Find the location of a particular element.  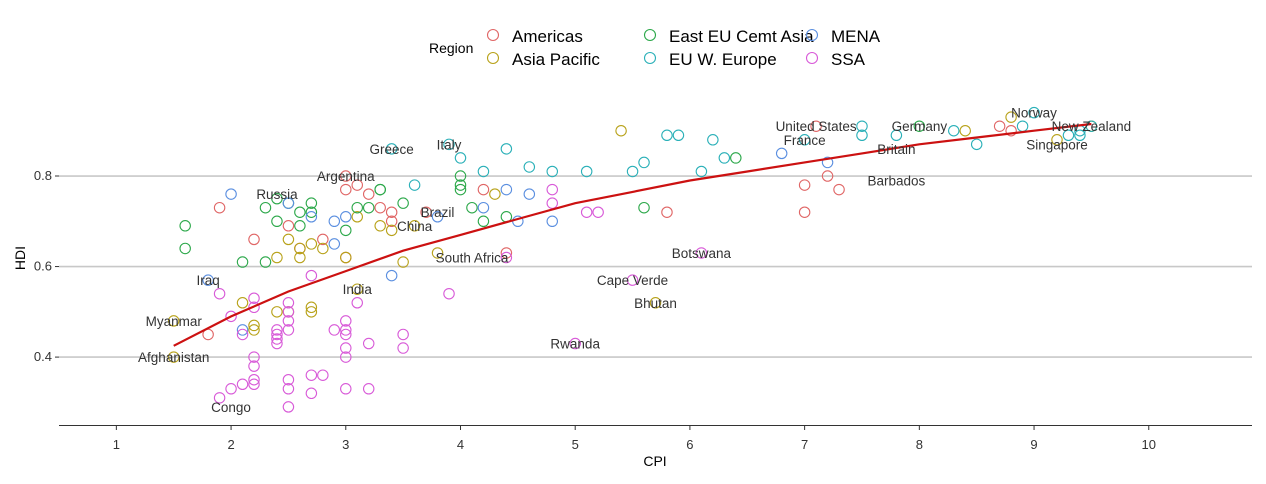

y-tick-label: 0.8 is located at coordinates (43, 175).